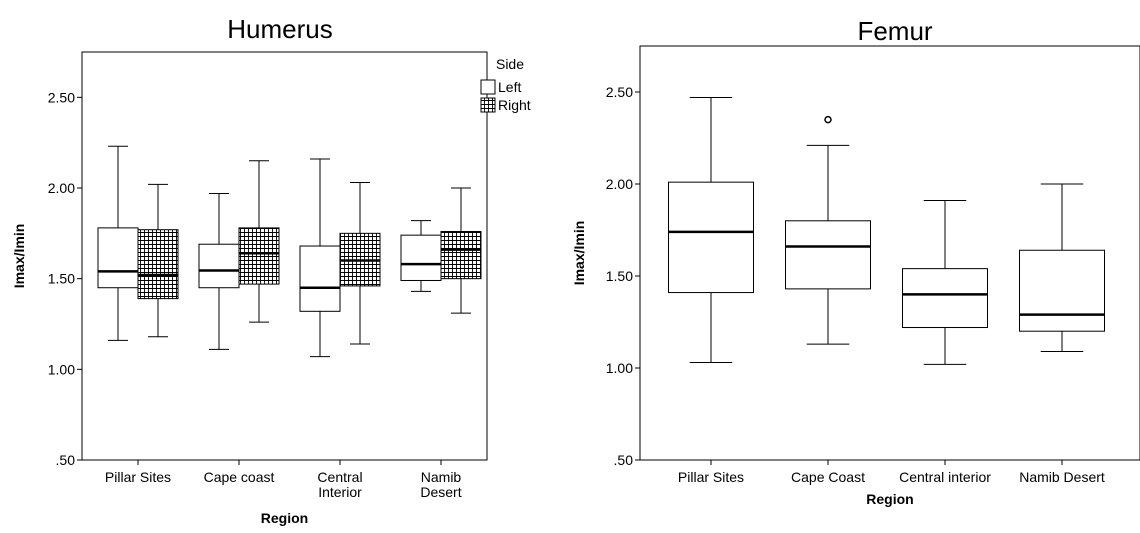  What do you see at coordinates (509, 87) in the screenshot?
I see `legend-label-left: Left` at bounding box center [509, 87].